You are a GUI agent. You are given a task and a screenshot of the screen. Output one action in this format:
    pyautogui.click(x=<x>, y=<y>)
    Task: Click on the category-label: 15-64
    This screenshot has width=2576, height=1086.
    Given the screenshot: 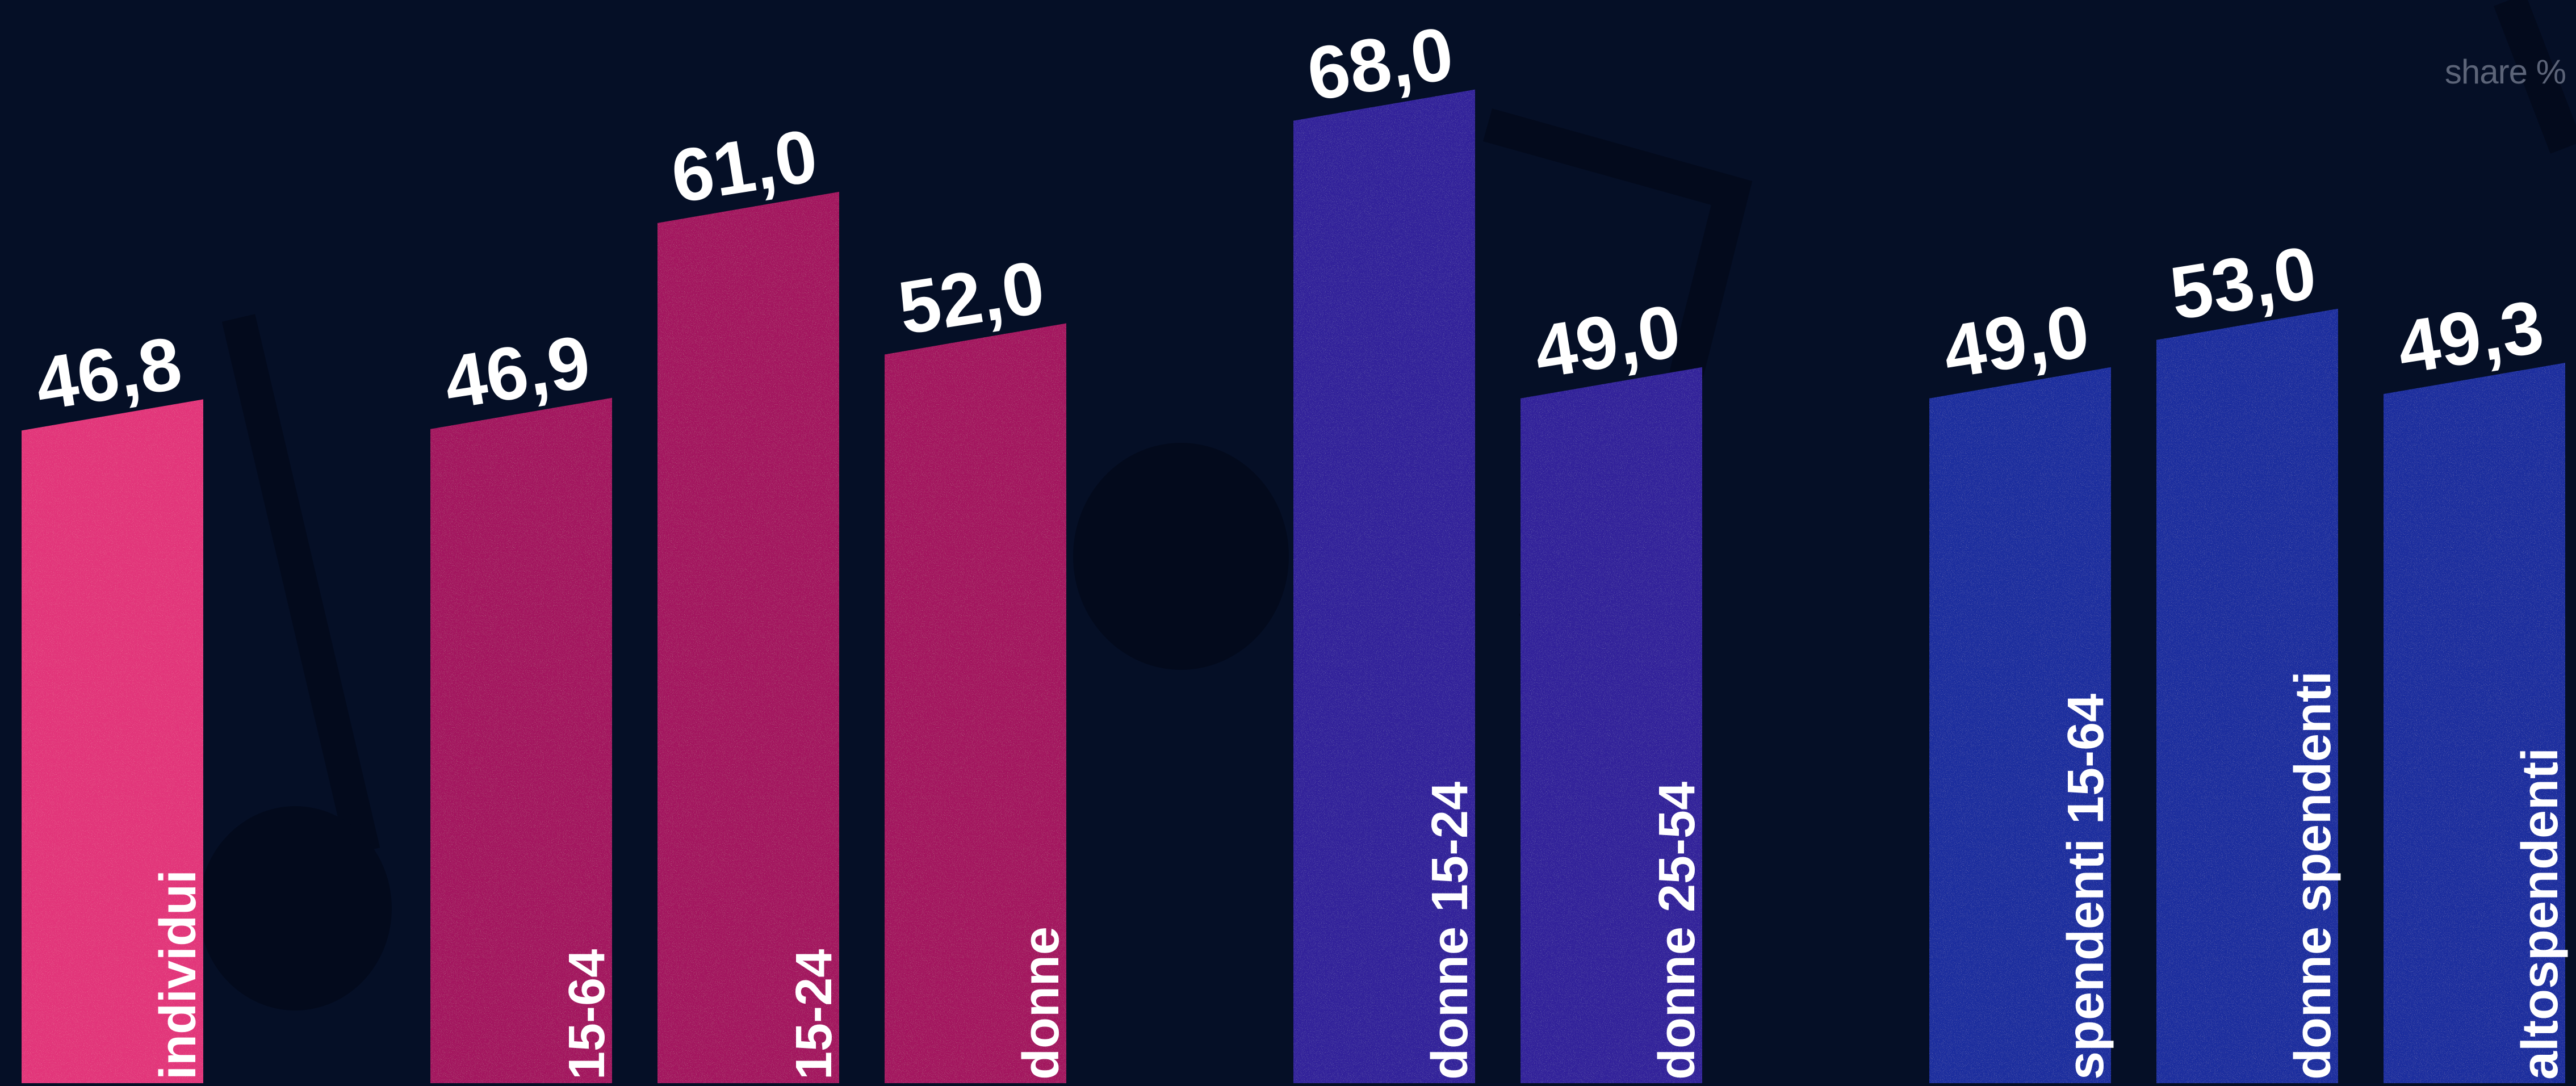 What is the action you would take?
    pyautogui.click(x=587, y=1014)
    